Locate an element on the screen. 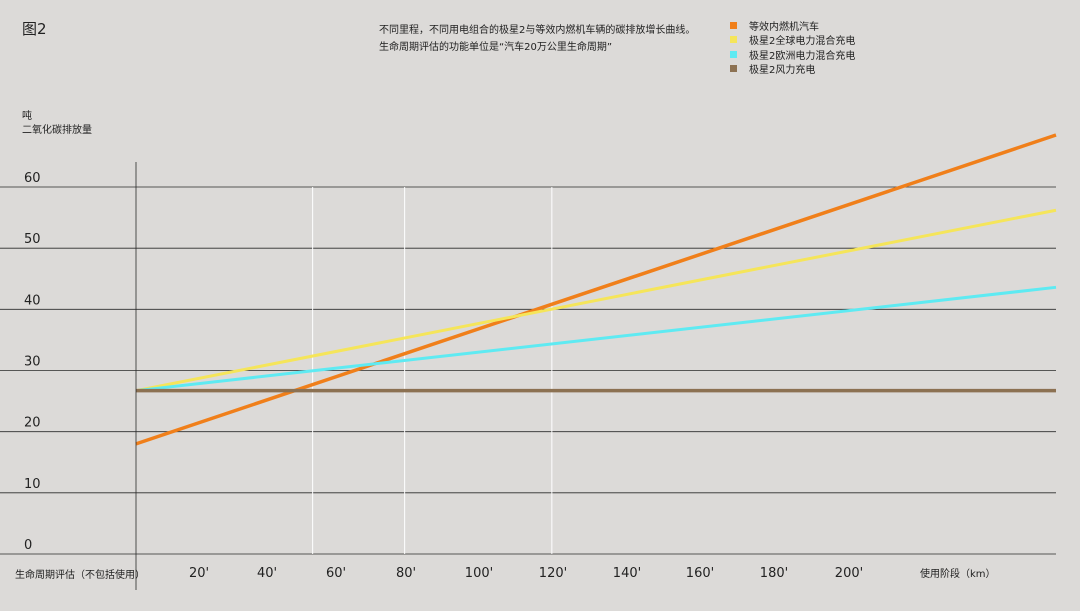 This screenshot has width=1080, height=611. x-tick-label-140: 140' is located at coordinates (627, 573).